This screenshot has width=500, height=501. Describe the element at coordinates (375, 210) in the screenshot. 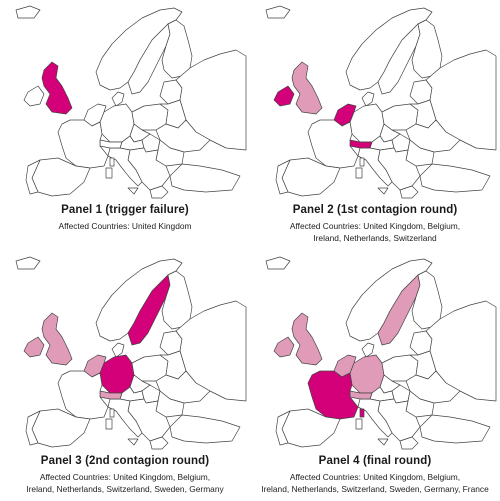

I see `panel-title: Panel 2 (1st contagion round)` at that location.